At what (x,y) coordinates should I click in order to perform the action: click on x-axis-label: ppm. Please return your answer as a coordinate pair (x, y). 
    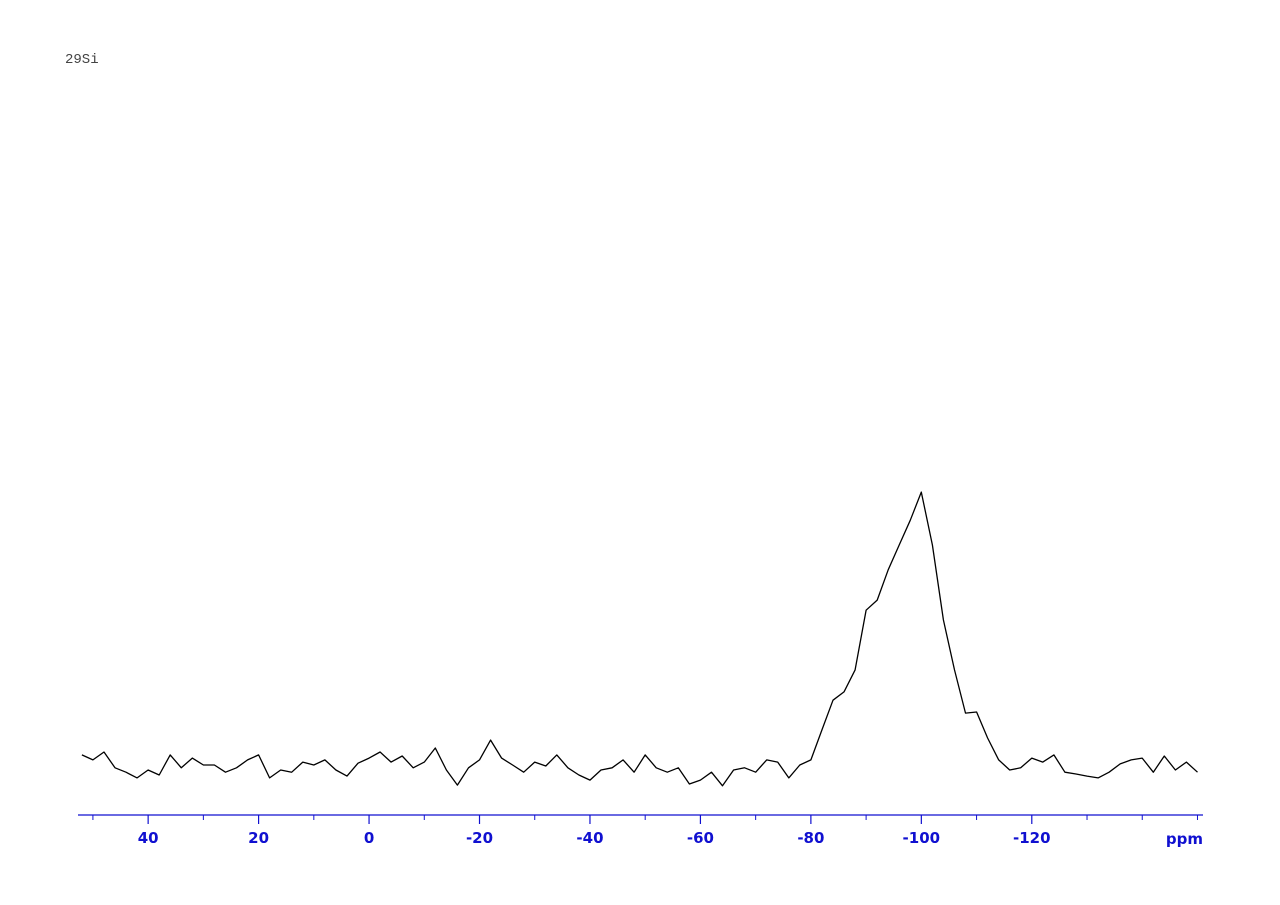
    Looking at the image, I should click on (1184, 839).